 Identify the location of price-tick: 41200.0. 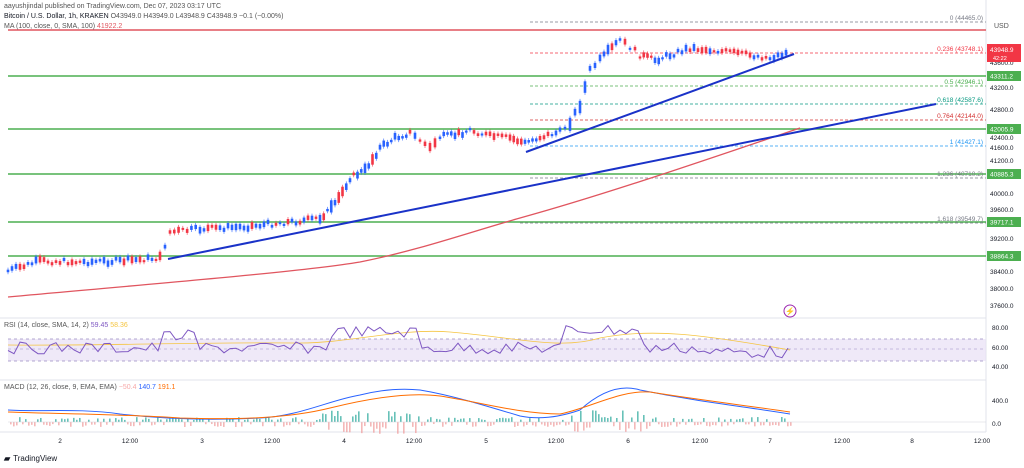
(1002, 161).